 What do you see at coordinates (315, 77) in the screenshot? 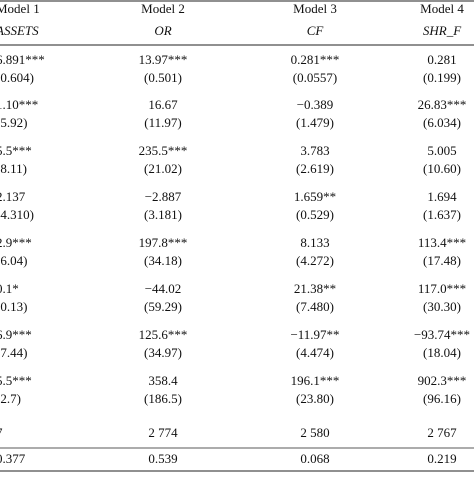
I see `std-error: (0.0557)` at bounding box center [315, 77].